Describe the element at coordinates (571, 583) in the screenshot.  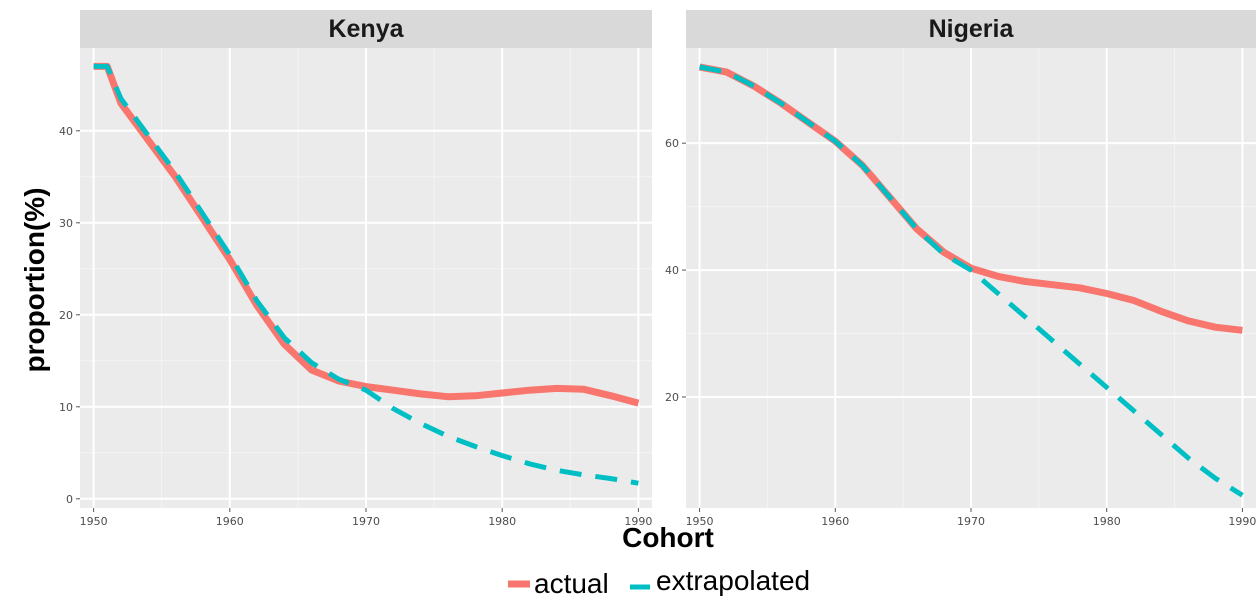
I see `legend-label-actual: actual` at that location.